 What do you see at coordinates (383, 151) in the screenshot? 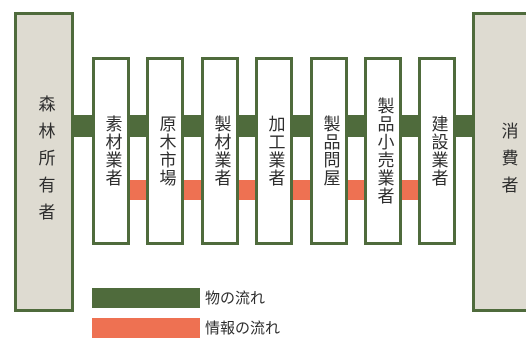
I see `retailer-box: 製品小売業者` at bounding box center [383, 151].